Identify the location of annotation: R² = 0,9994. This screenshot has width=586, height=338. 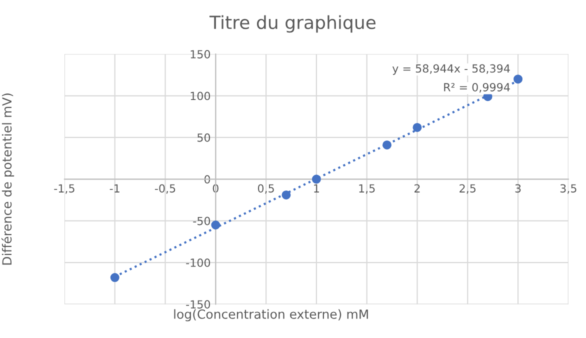
(477, 88).